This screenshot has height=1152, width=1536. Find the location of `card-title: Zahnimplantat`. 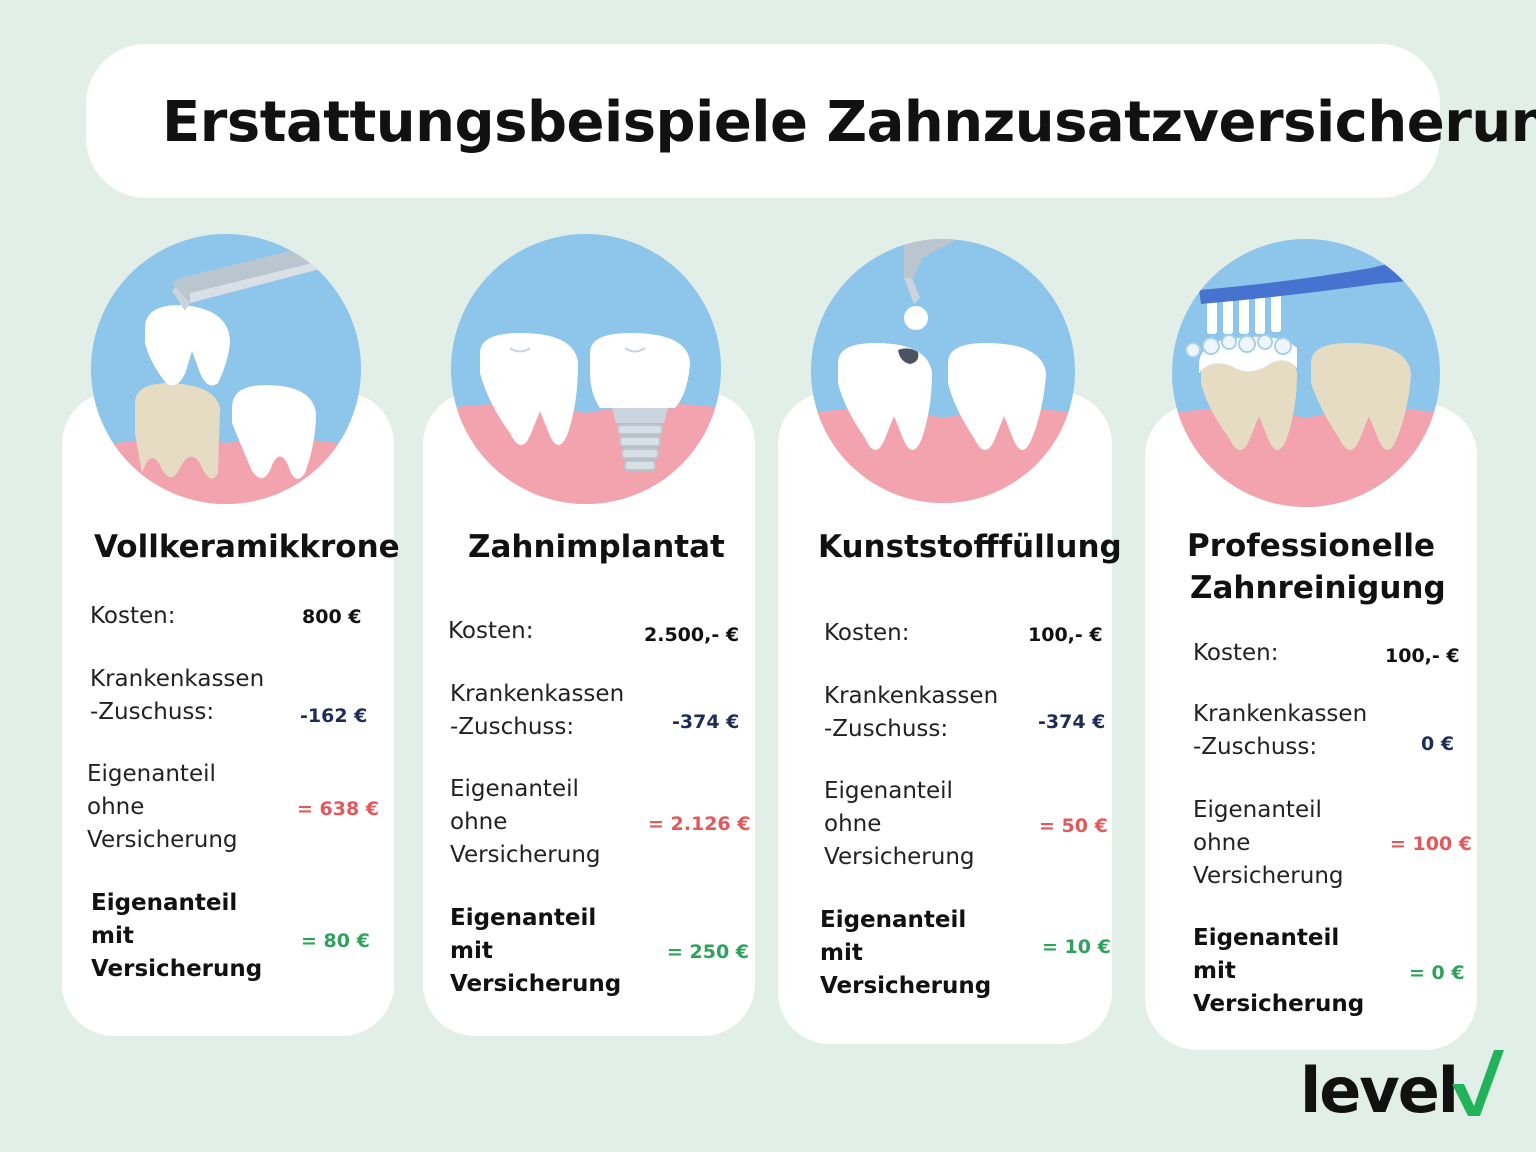

card-title: Zahnimplantat is located at coordinates (596, 547).